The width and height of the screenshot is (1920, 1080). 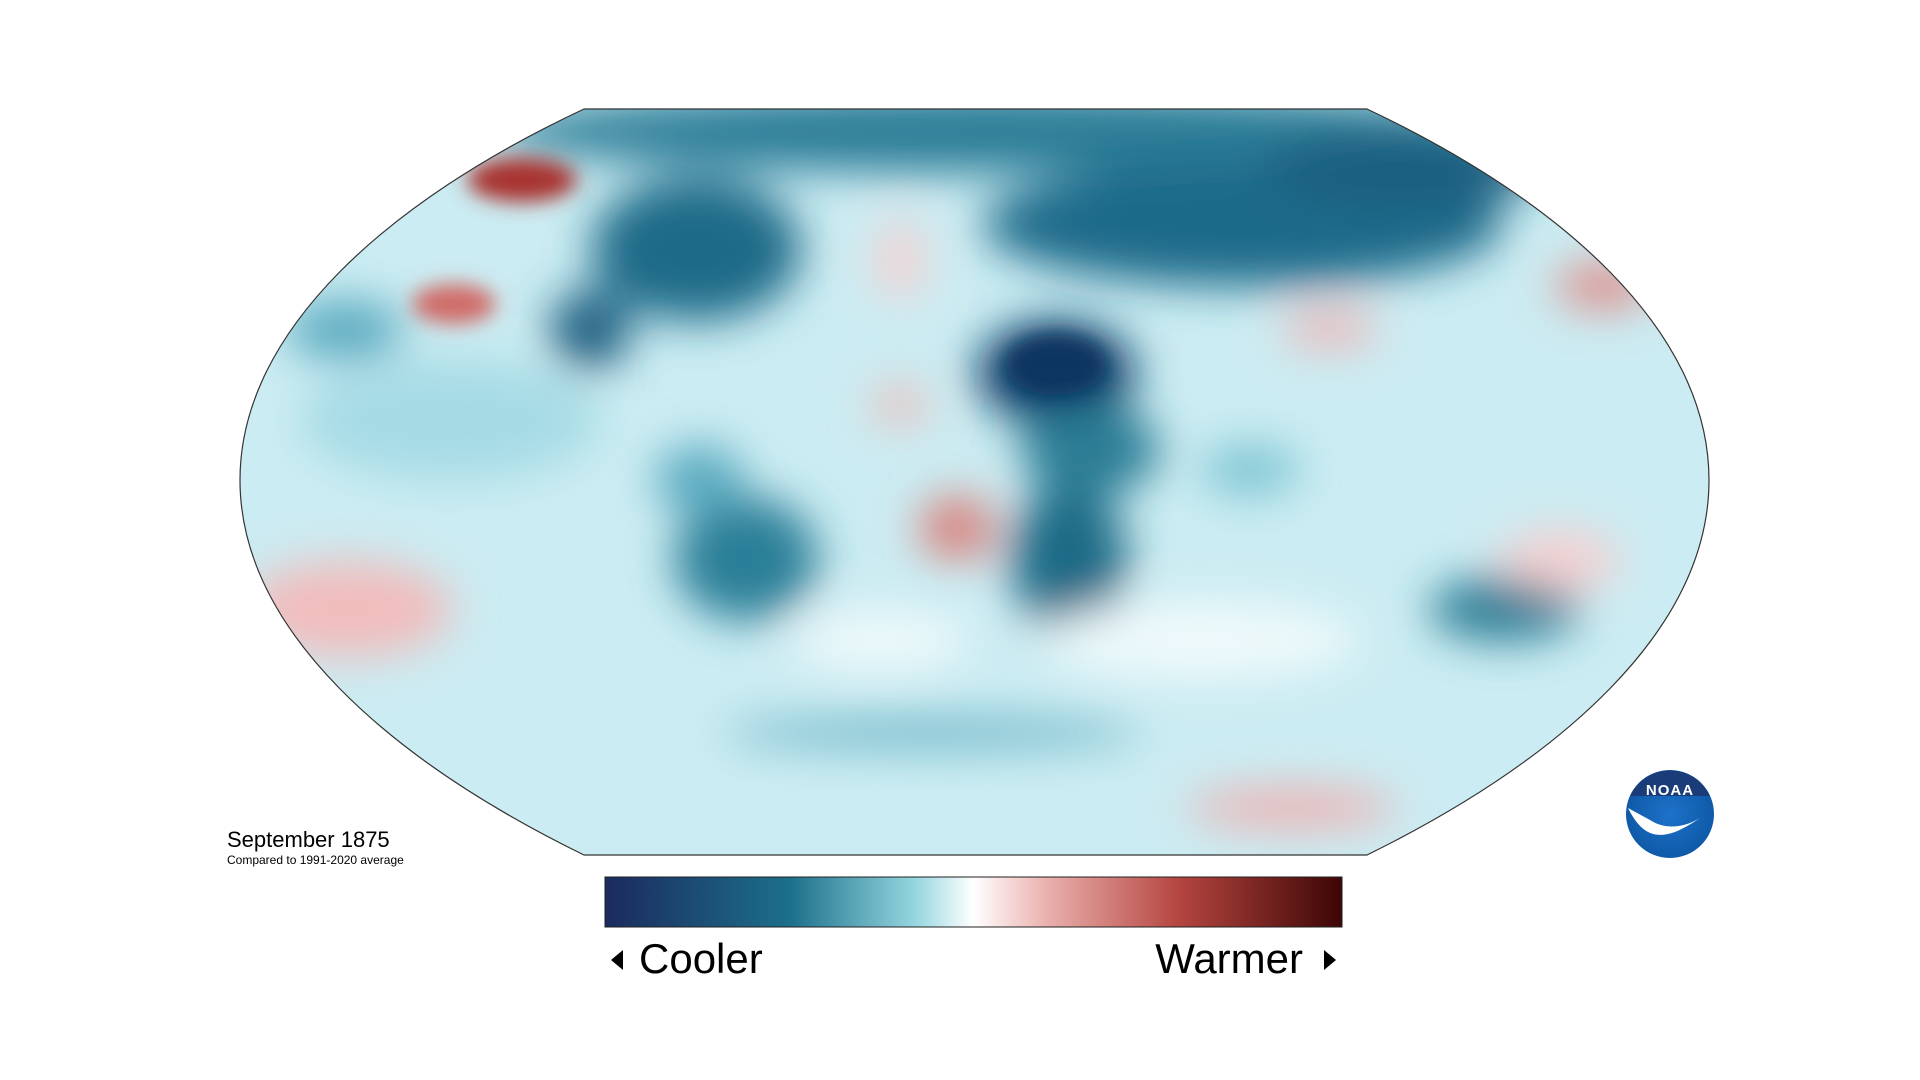 What do you see at coordinates (308, 839) in the screenshot?
I see `map-title: September 1875` at bounding box center [308, 839].